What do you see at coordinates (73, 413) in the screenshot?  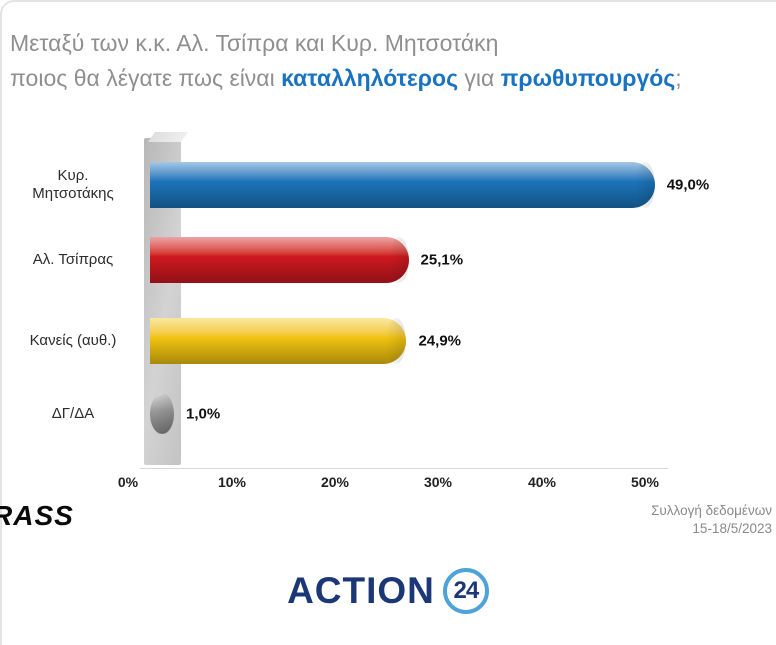 I see `category-label-dgda: ΔΓ/ΔΑ` at bounding box center [73, 413].